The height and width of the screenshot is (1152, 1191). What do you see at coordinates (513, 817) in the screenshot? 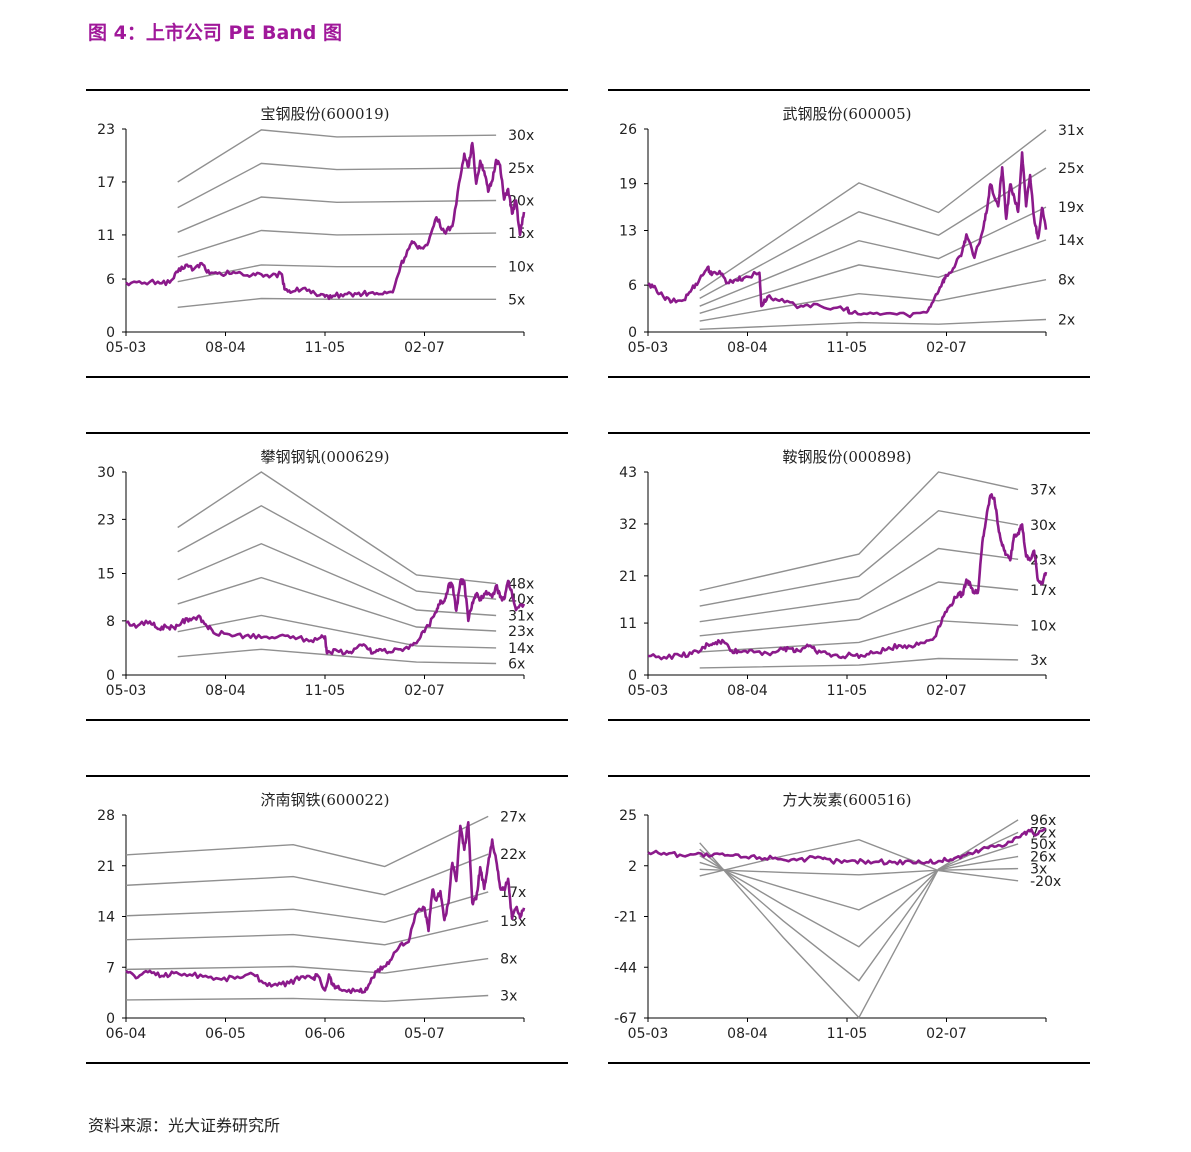
I see `pe-band-label: 27x` at bounding box center [513, 817].